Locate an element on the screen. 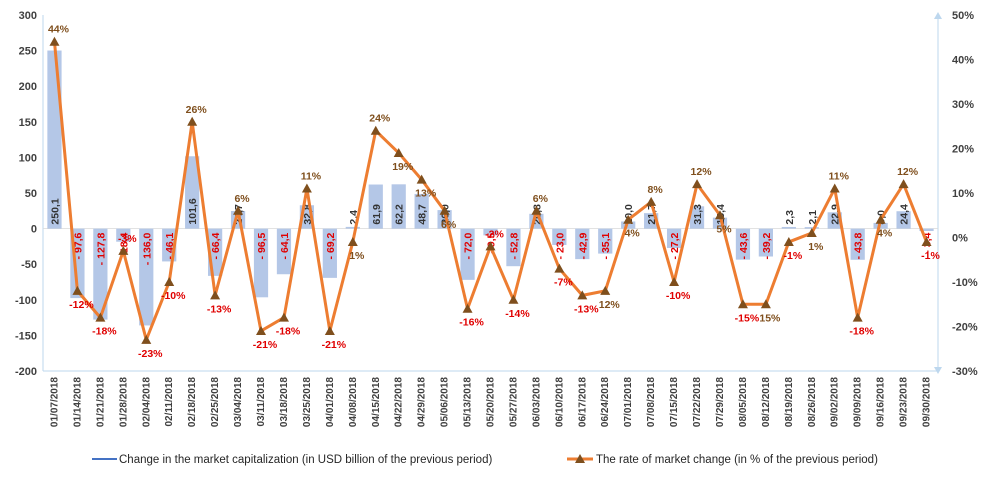 The image size is (989, 480). rate-value-label: 5% is located at coordinates (724, 229).